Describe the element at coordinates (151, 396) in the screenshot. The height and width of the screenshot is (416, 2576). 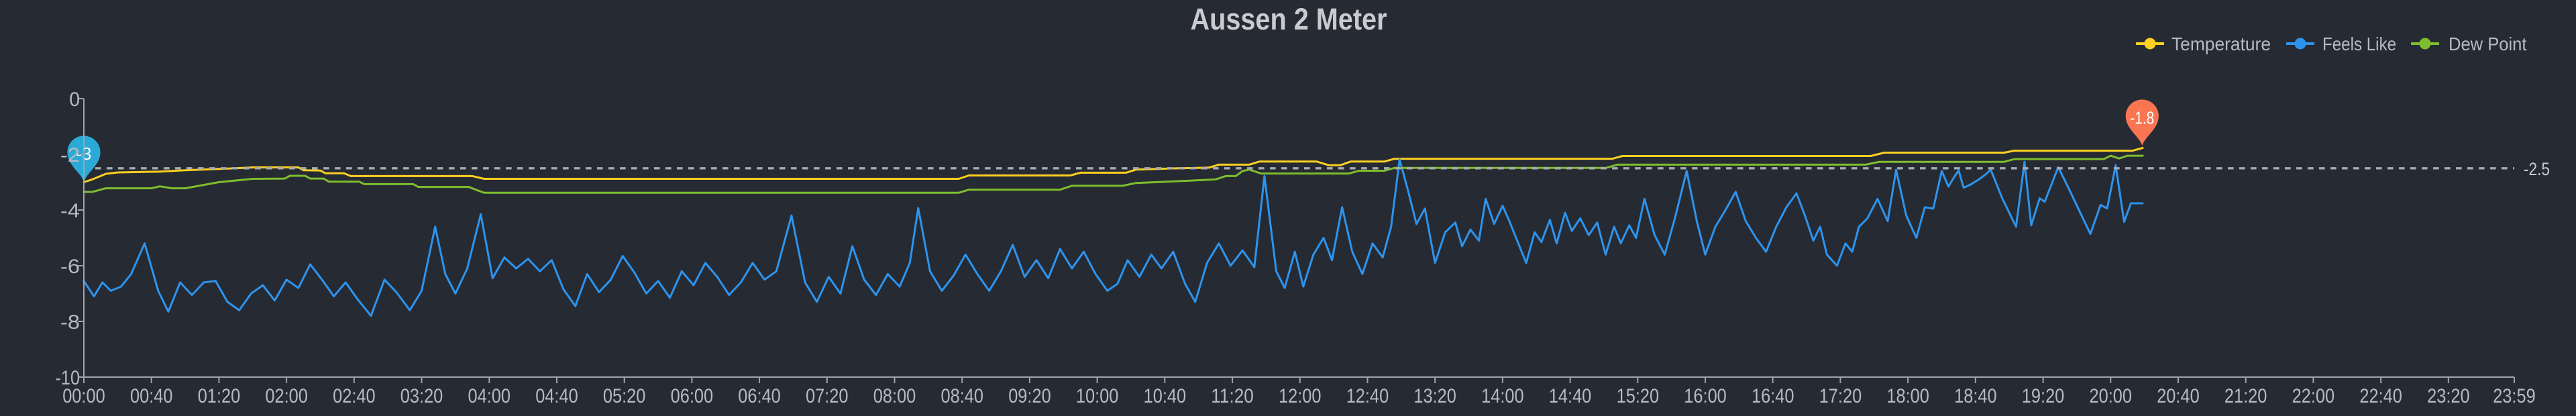
I see `svg-text: 00:40` at that location.